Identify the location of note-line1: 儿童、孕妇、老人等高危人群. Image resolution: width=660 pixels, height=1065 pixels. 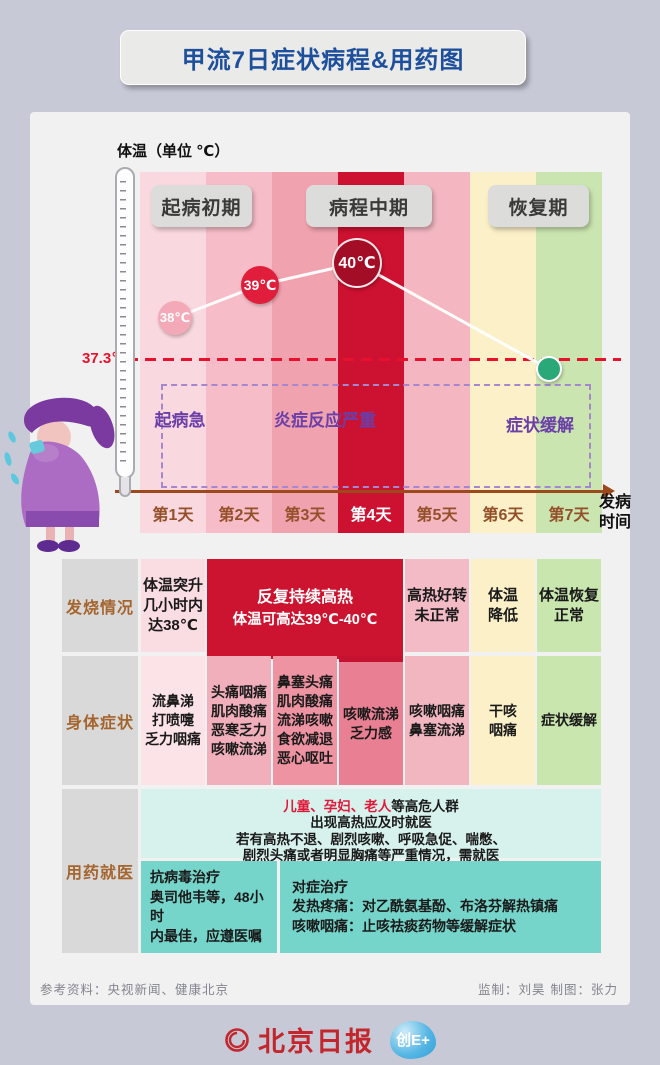
(371, 798).